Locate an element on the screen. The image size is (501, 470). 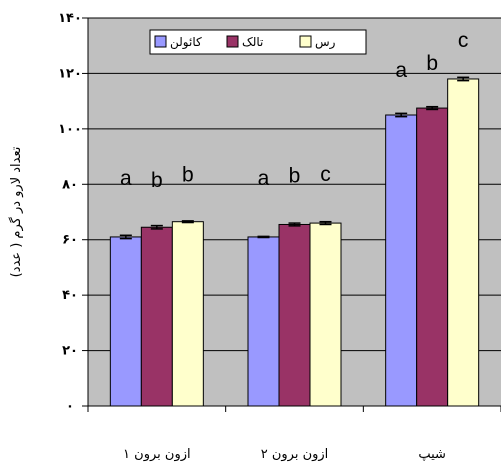
y-tick-label: ۰ is located at coordinates (70, 406).